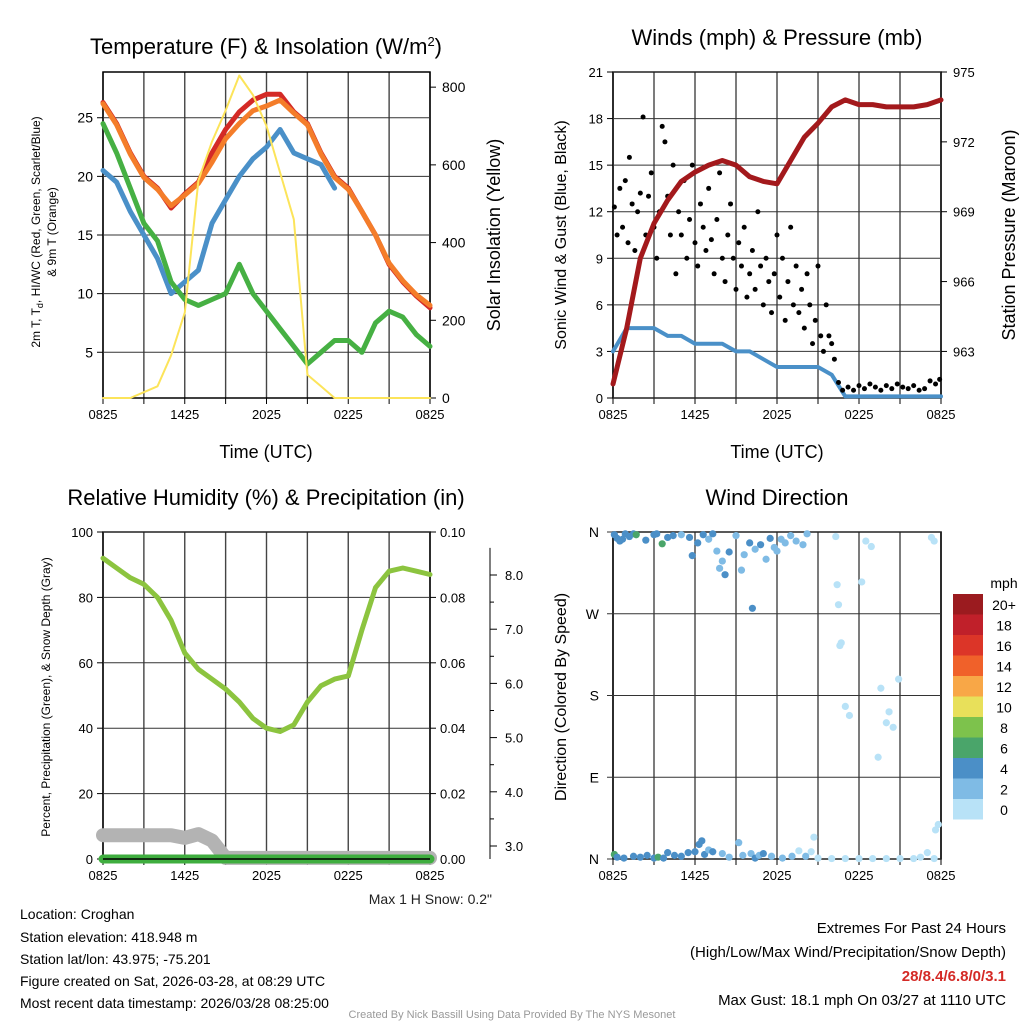  Describe the element at coordinates (86, 663) in the screenshot. I see `y-tick-label: 60` at that location.